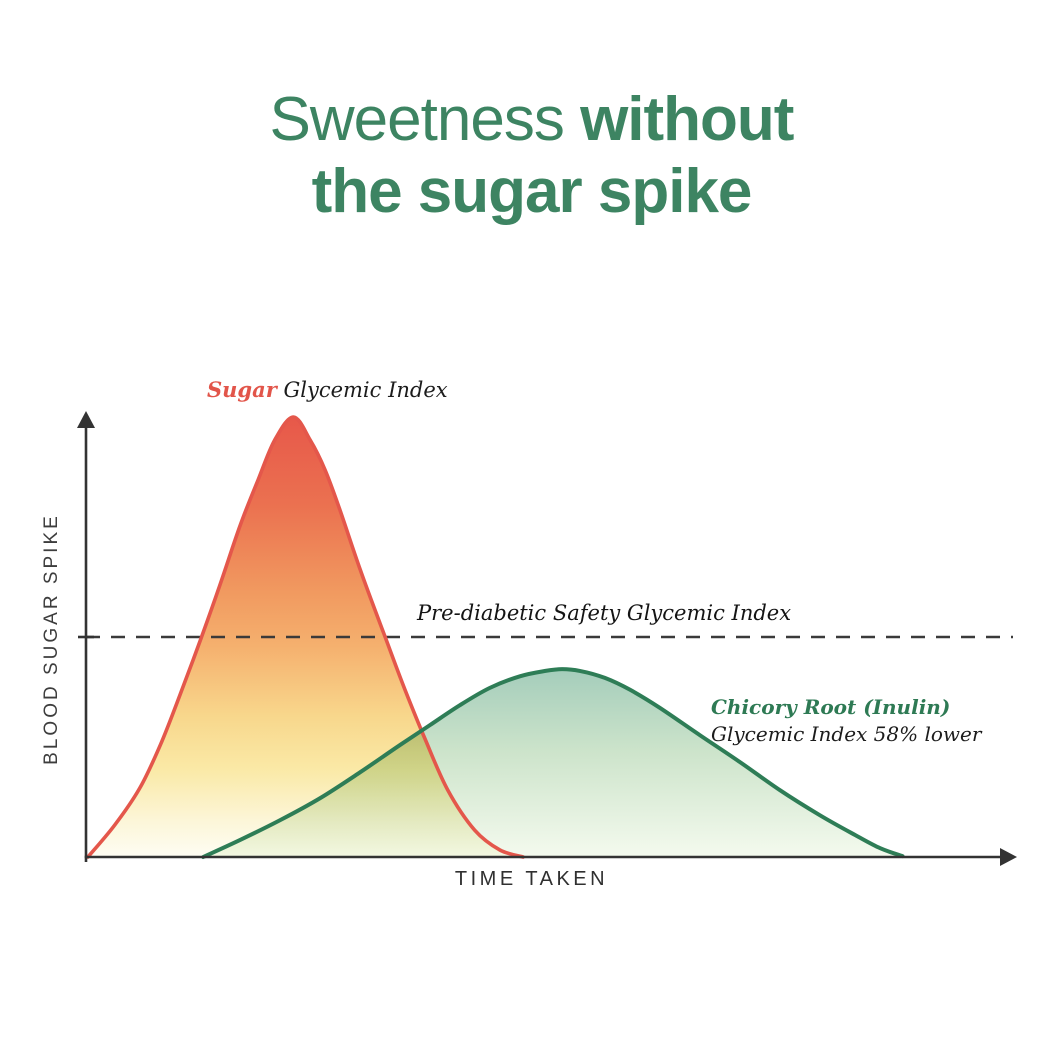  What do you see at coordinates (846, 734) in the screenshot?
I see `chicory-series-desc: Glycemic Index 58% lower` at bounding box center [846, 734].